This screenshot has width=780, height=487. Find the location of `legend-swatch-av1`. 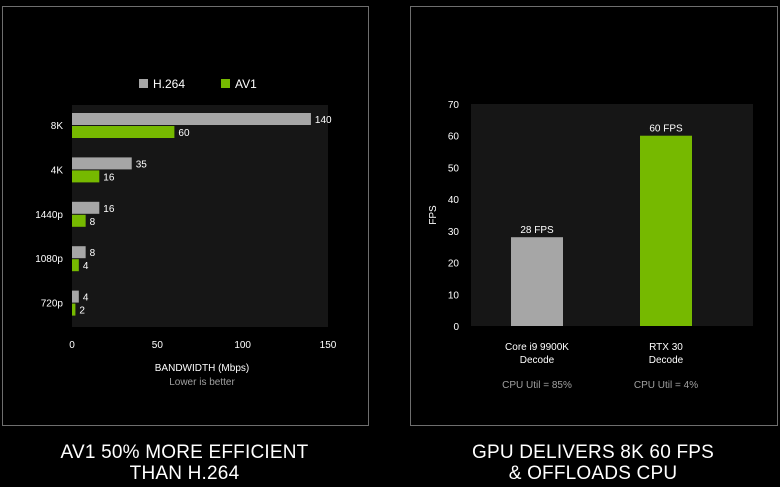

legend-swatch-av1 is located at coordinates (225, 83).